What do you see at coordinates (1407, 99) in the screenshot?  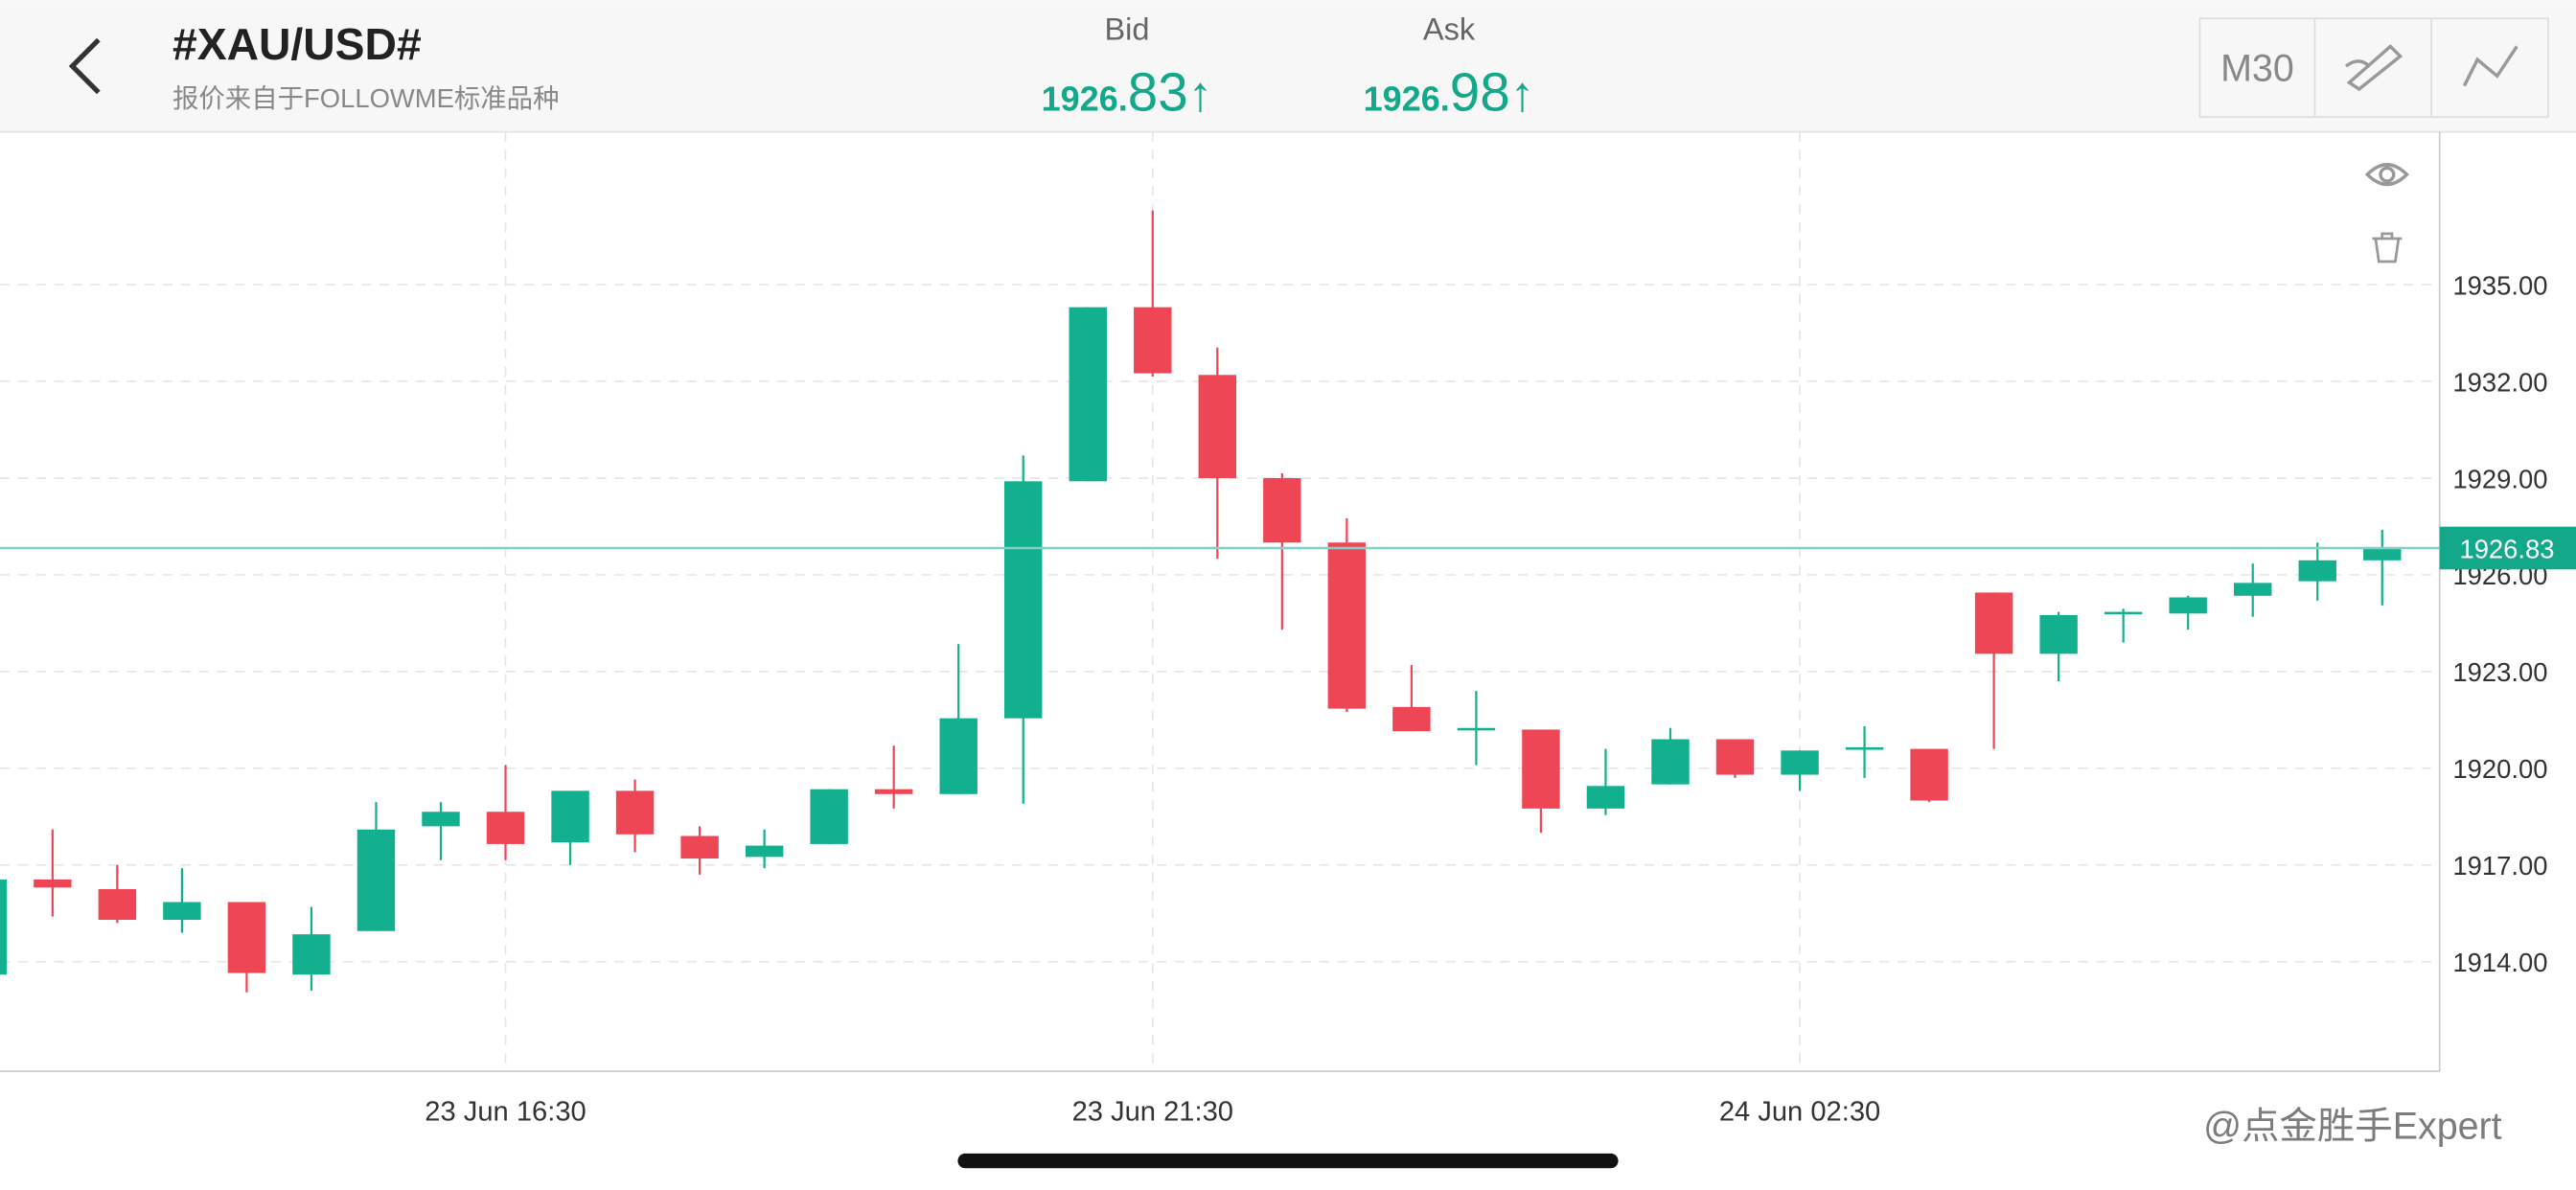 I see `ask-prefix: 1926.` at bounding box center [1407, 99].